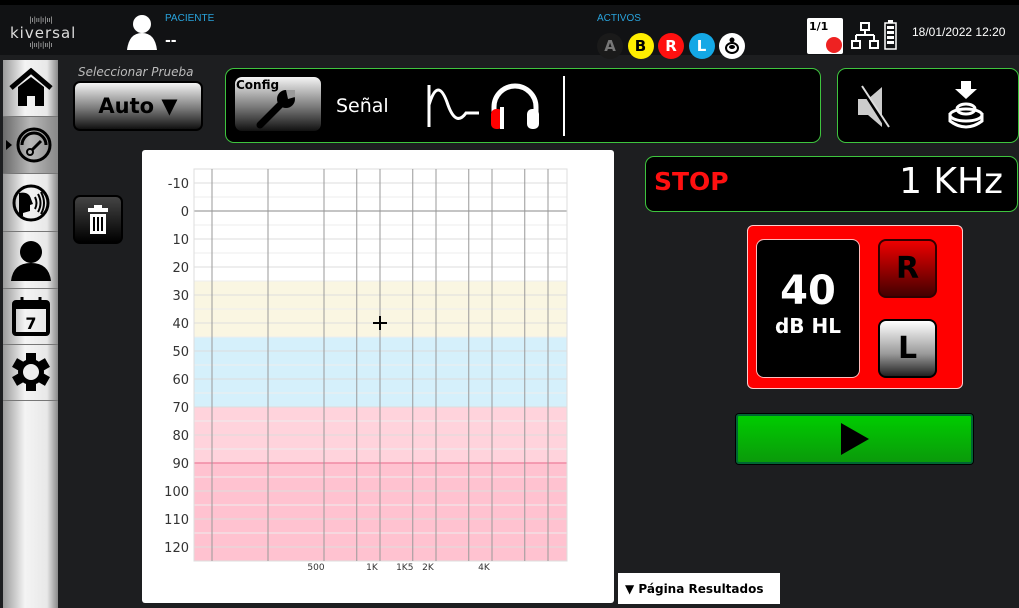  I want to click on patient-value: --, so click(171, 41).